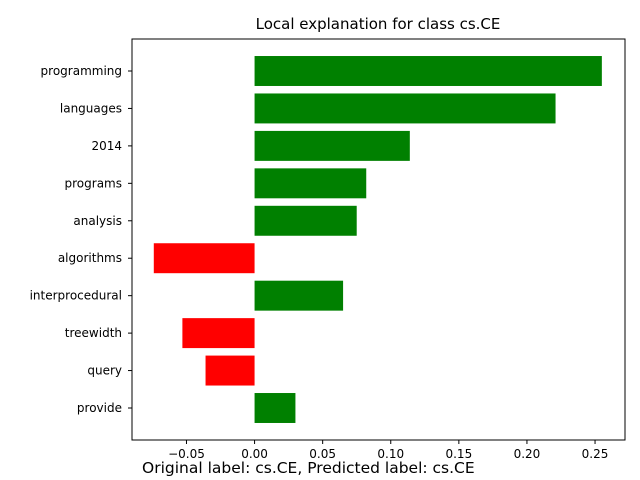 The height and width of the screenshot is (480, 640). What do you see at coordinates (186, 454) in the screenshot?
I see `x-tick-label: −0.05` at bounding box center [186, 454].